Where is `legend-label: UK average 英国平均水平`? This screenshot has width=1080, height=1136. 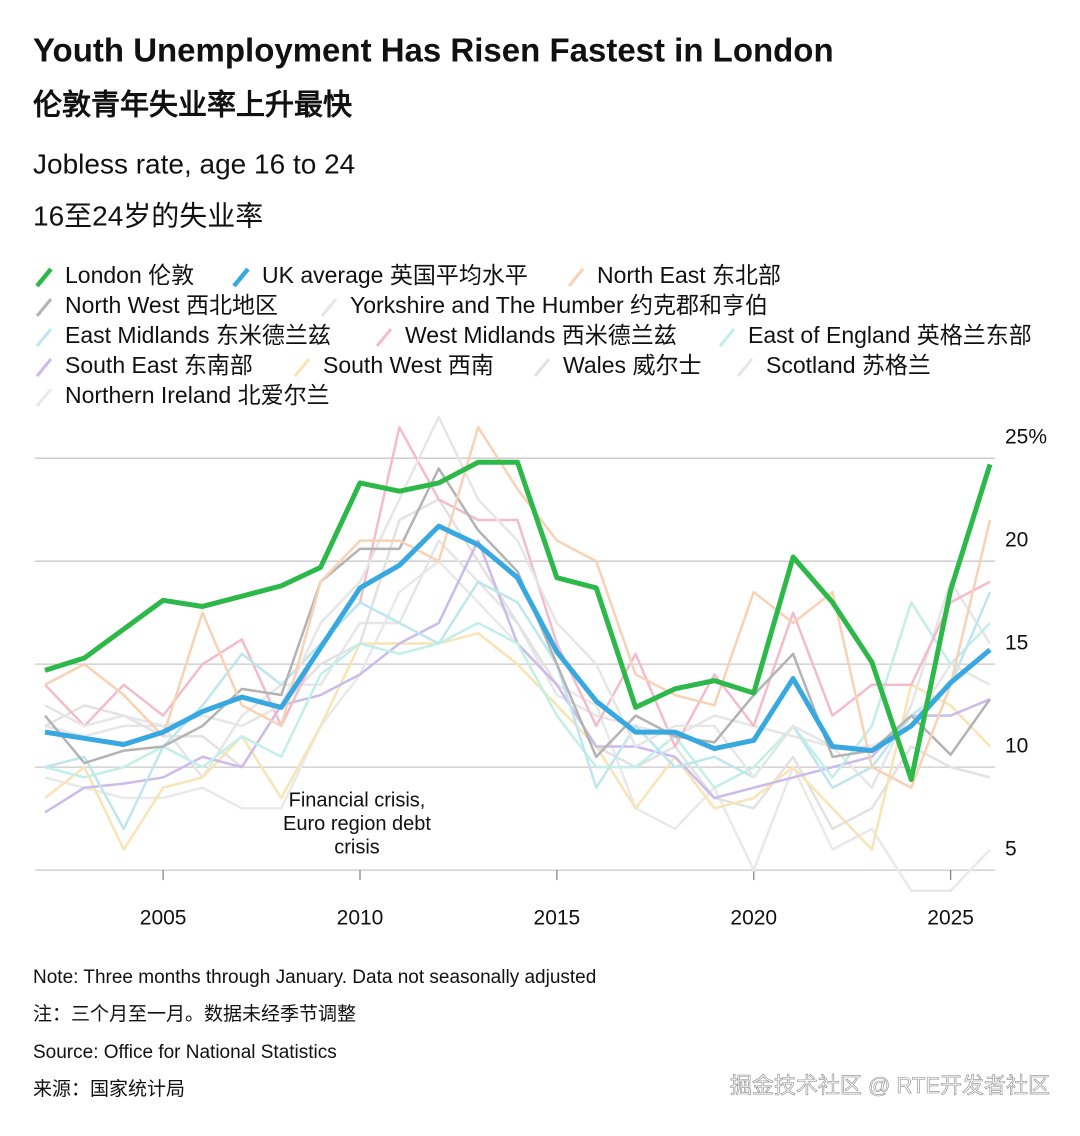 legend-label: UK average 英国平均水平 is located at coordinates (395, 275).